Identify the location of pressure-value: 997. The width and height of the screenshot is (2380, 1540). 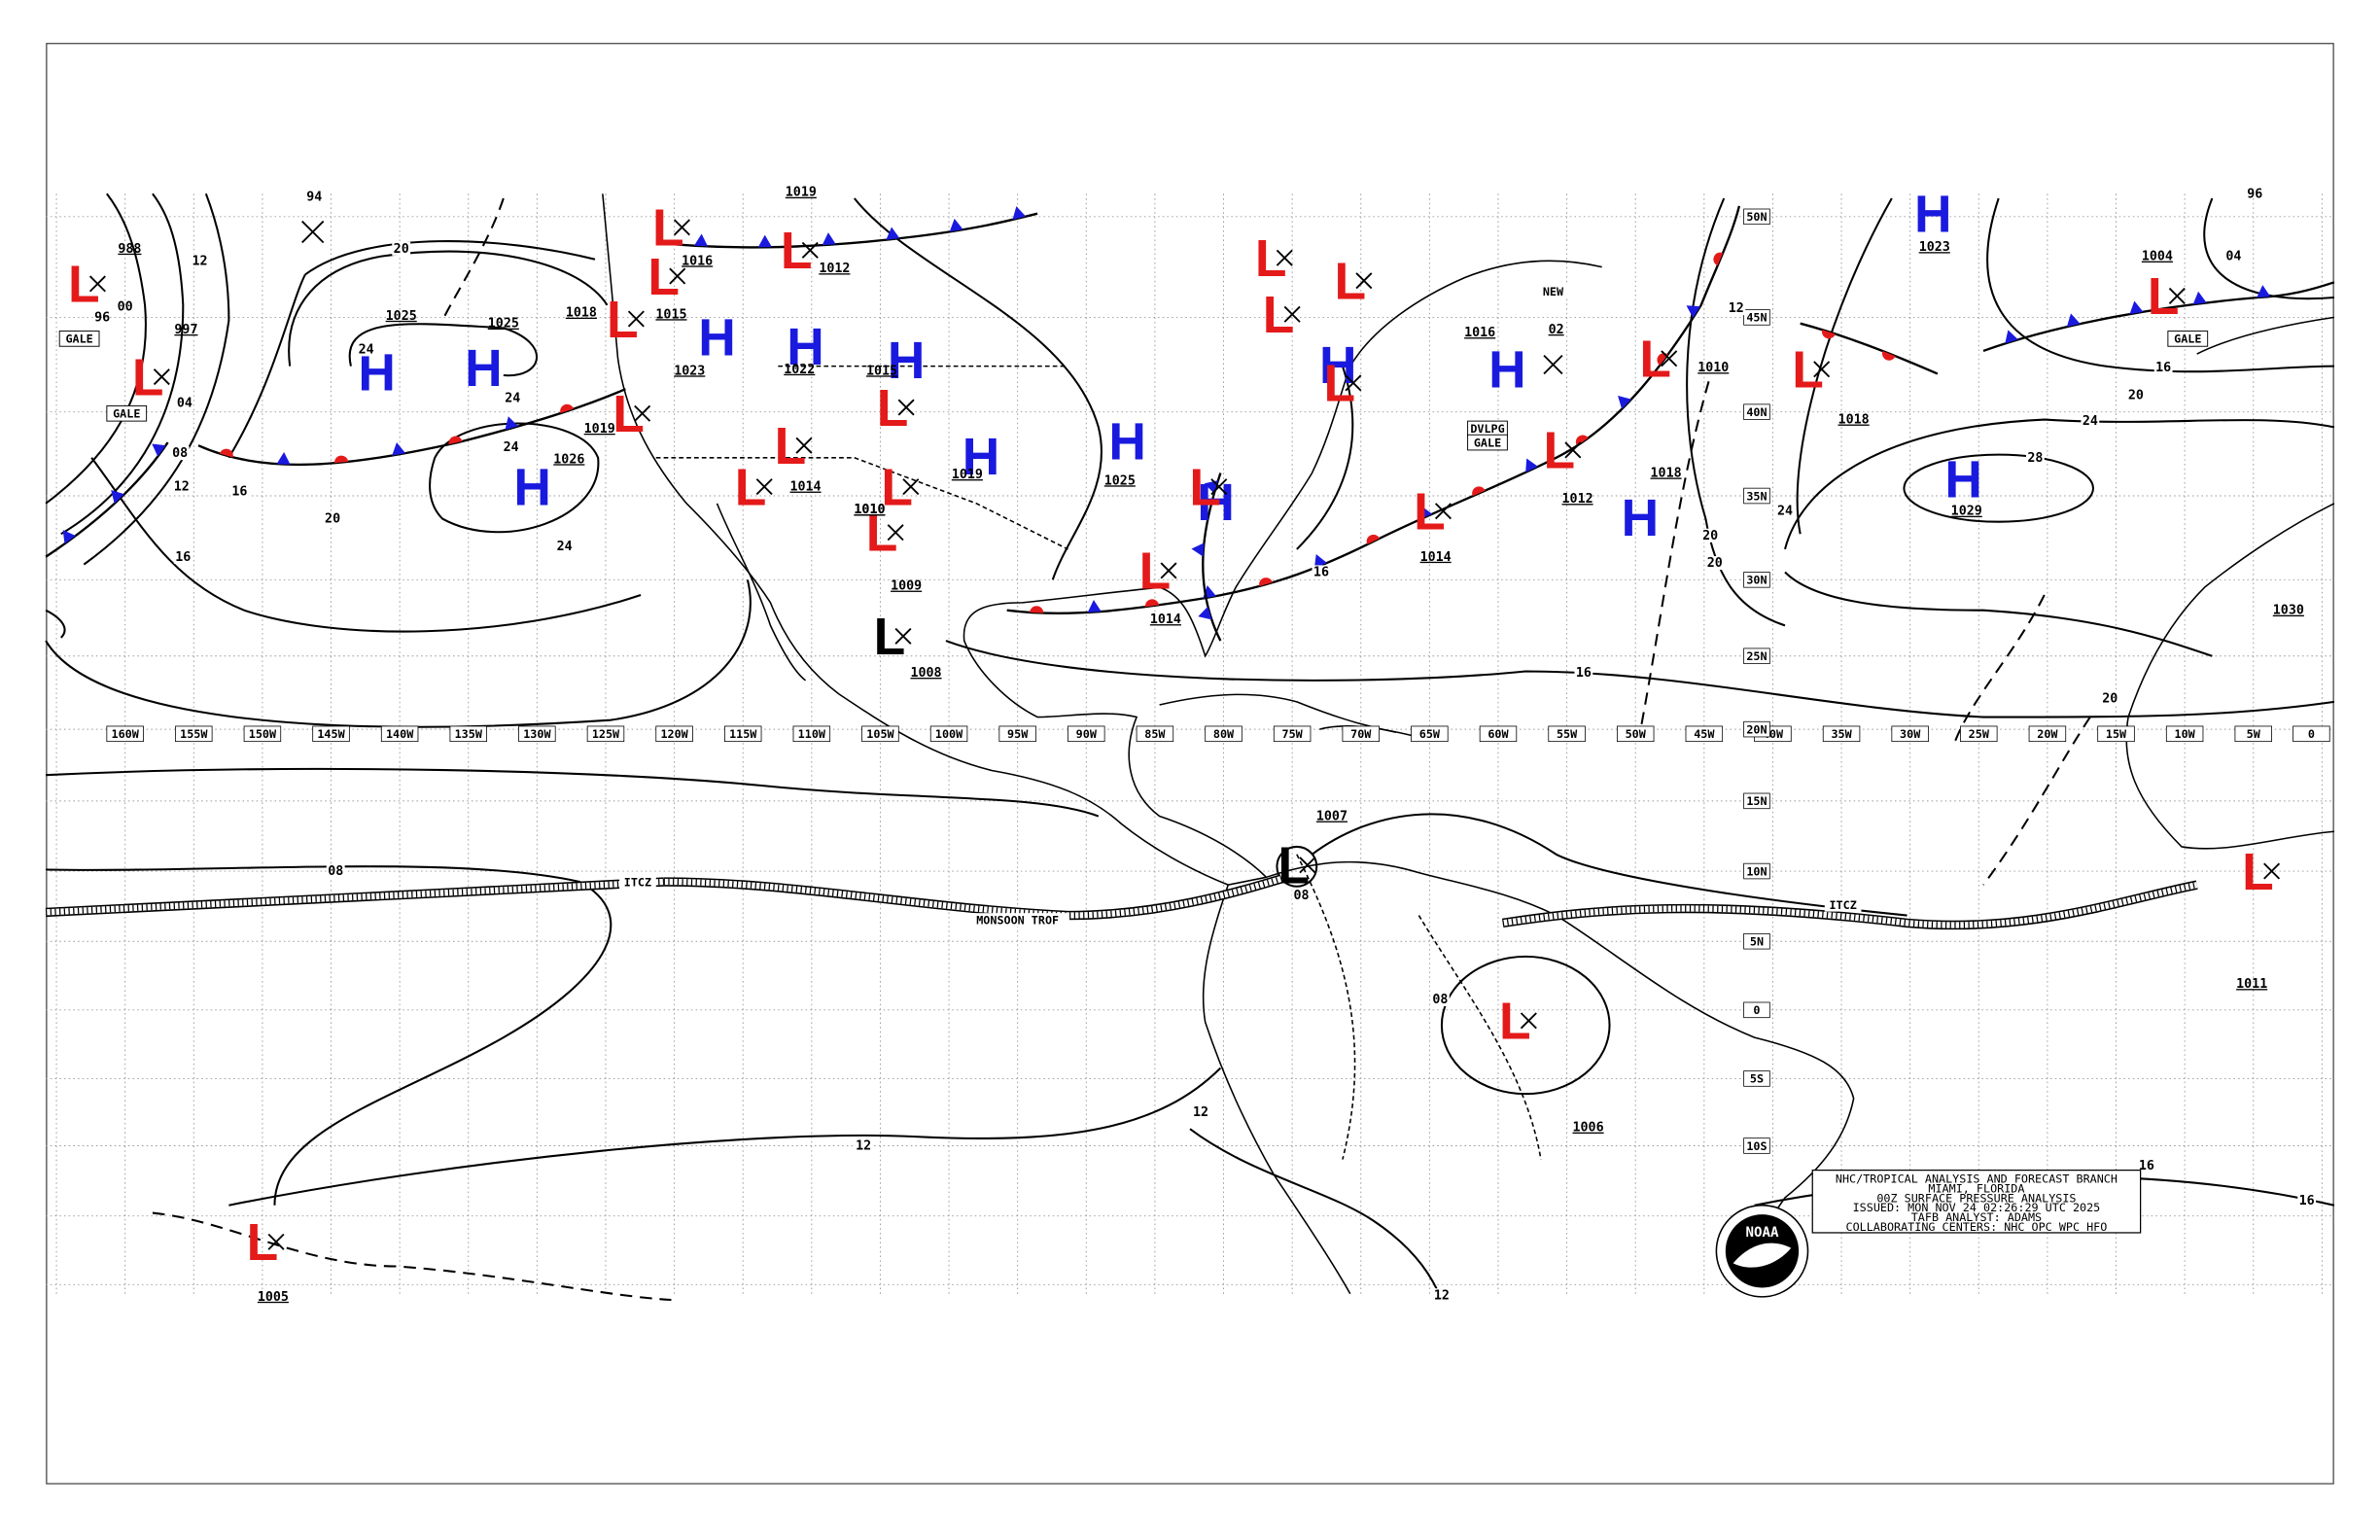
(185, 330).